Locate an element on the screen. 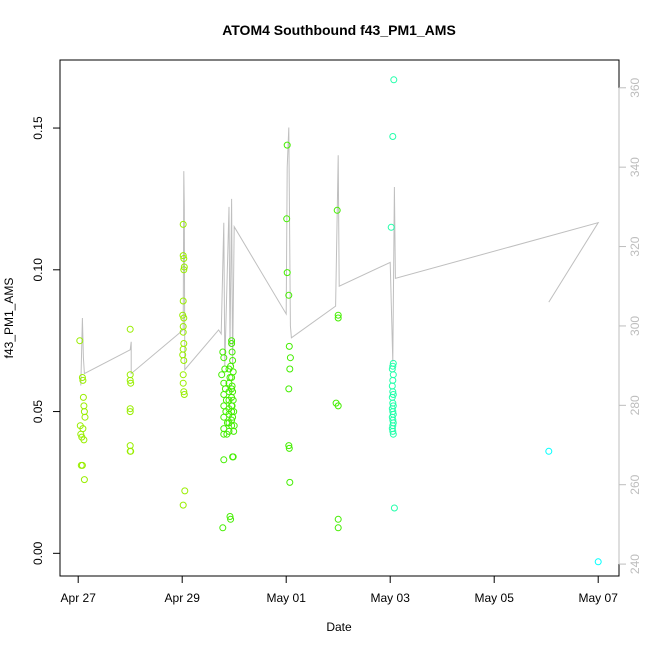  y2-tick-label: 340 is located at coordinates (635, 167).